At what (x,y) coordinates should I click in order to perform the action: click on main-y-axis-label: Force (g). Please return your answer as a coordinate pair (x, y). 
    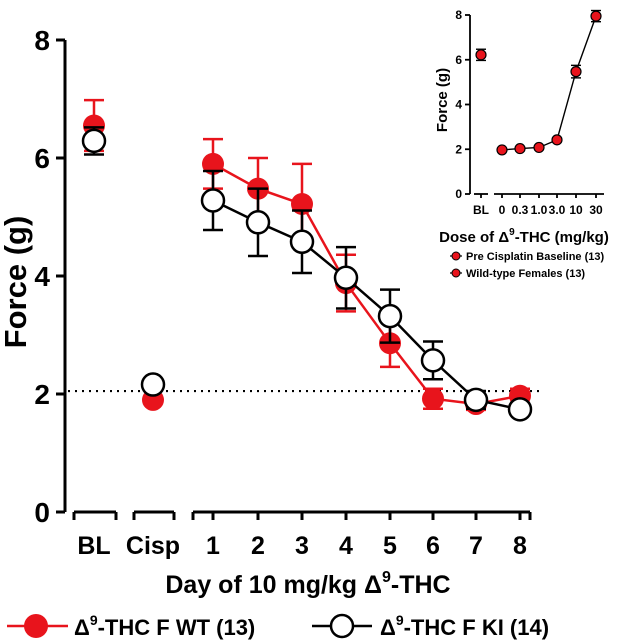
    Looking at the image, I should click on (16, 282).